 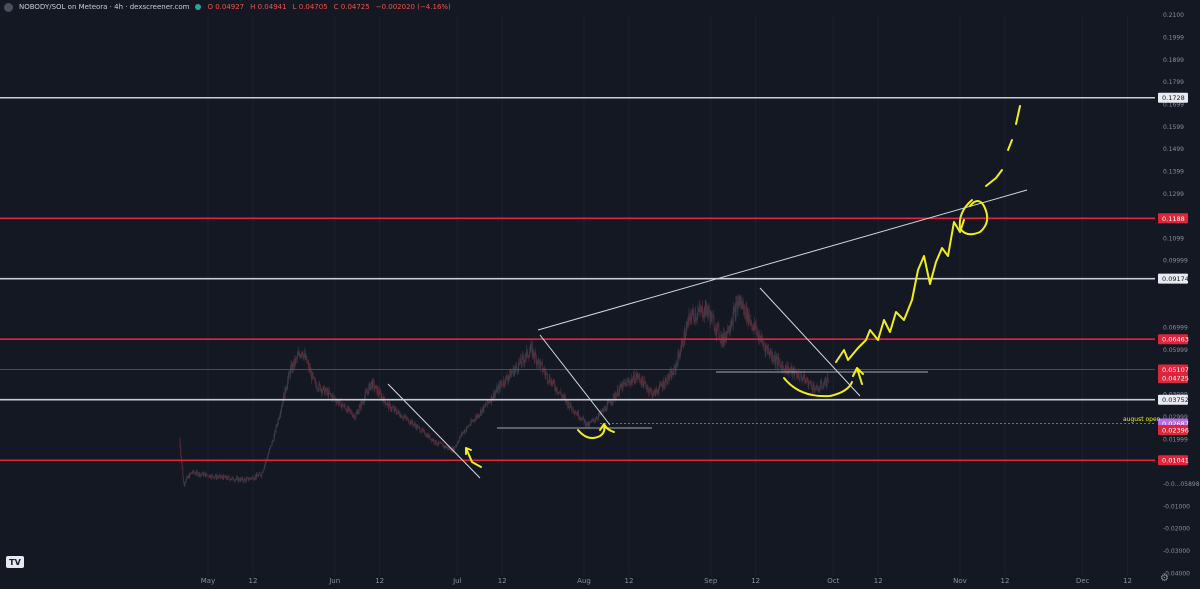 I want to click on time-tick-label: 12, so click(x=502, y=581).